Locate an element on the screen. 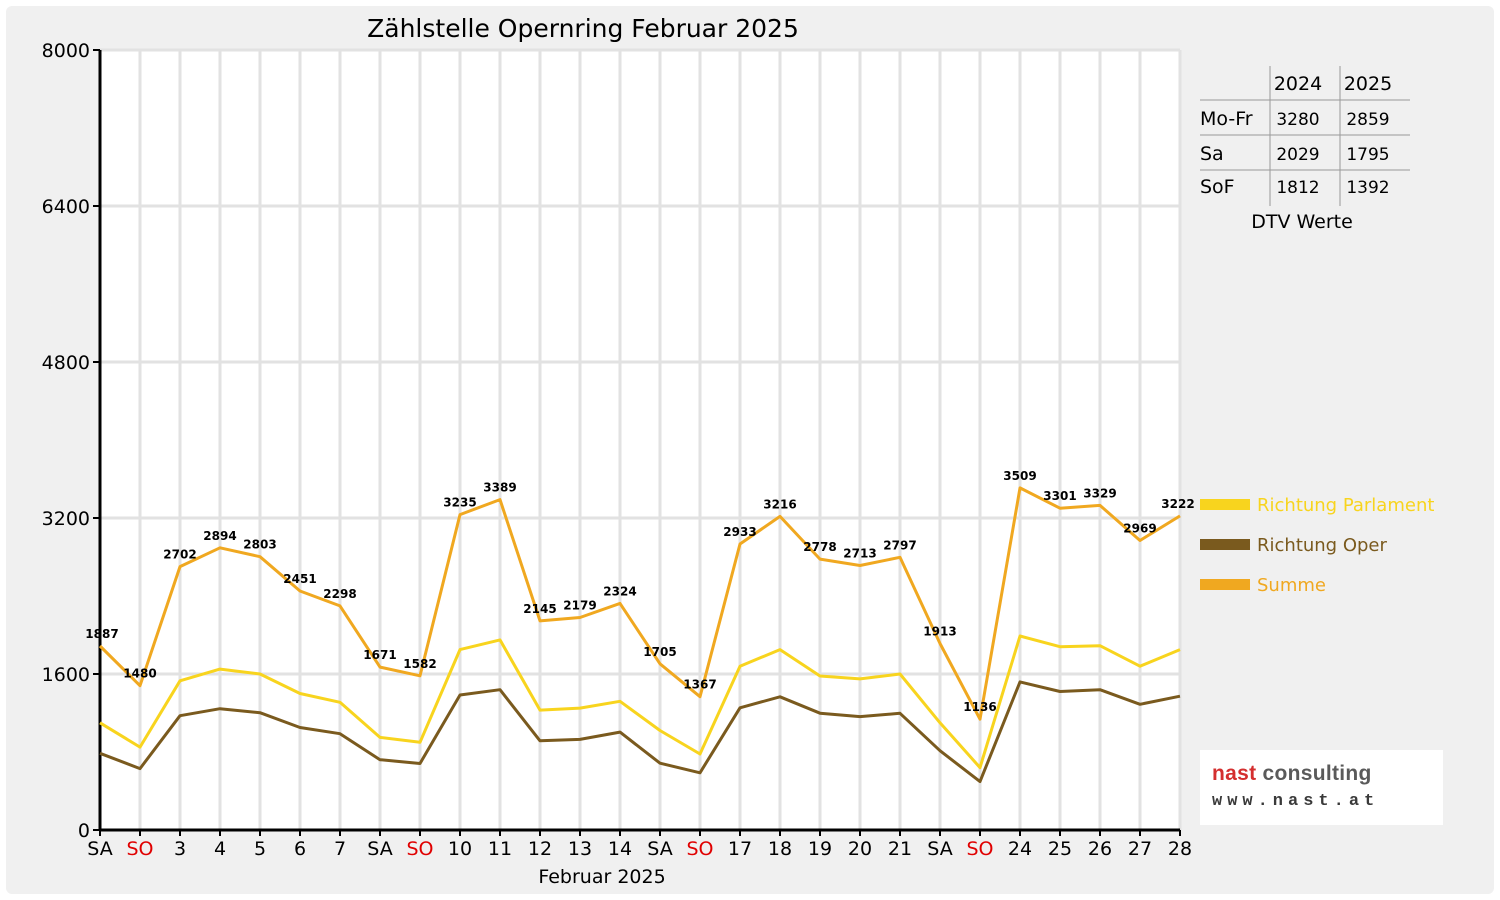  dtv-cell: 2859 is located at coordinates (1367, 120).